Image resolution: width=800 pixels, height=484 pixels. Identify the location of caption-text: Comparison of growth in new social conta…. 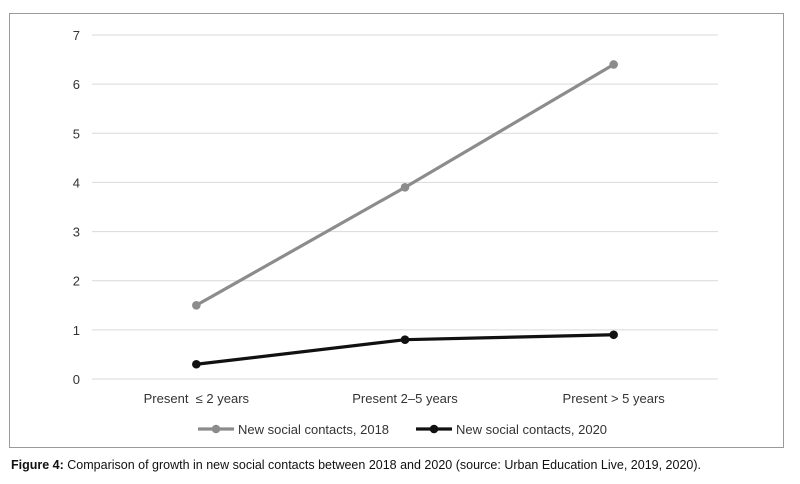
(382, 465).